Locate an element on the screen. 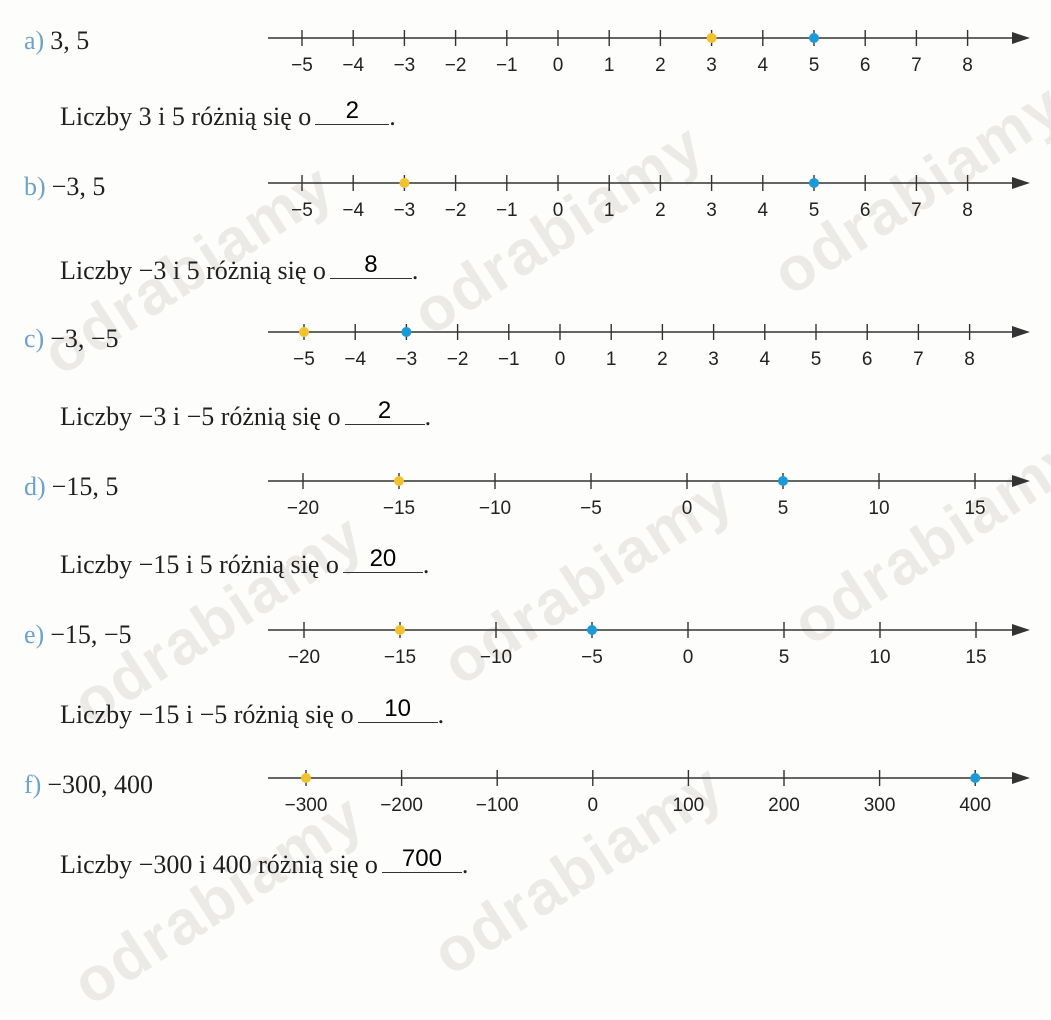  task-d-label: d) −15, 5 is located at coordinates (71, 487).